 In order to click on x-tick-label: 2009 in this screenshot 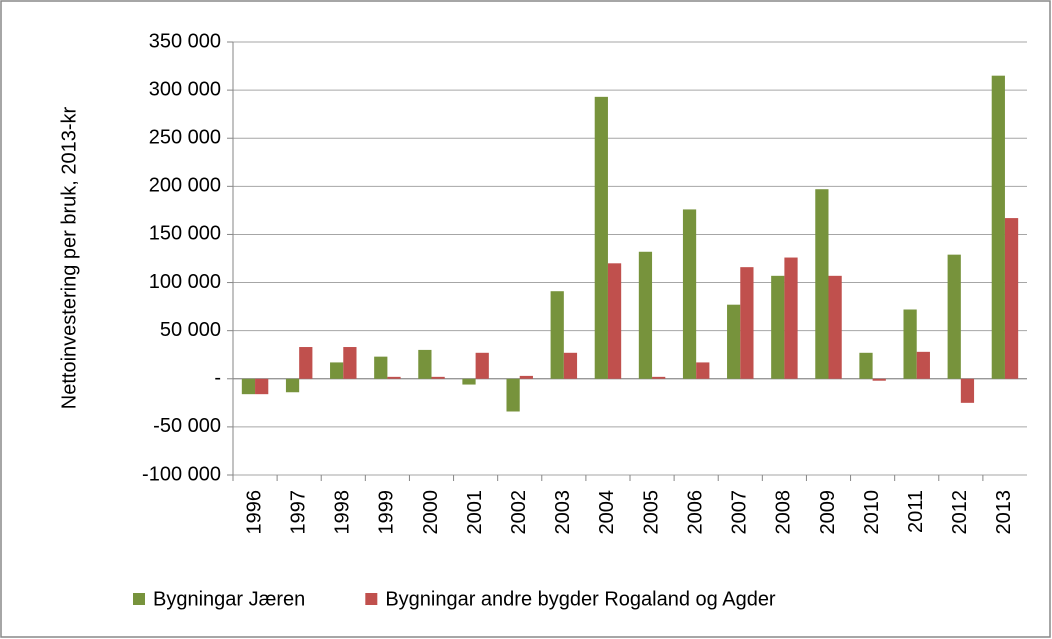, I will do `click(828, 512)`.